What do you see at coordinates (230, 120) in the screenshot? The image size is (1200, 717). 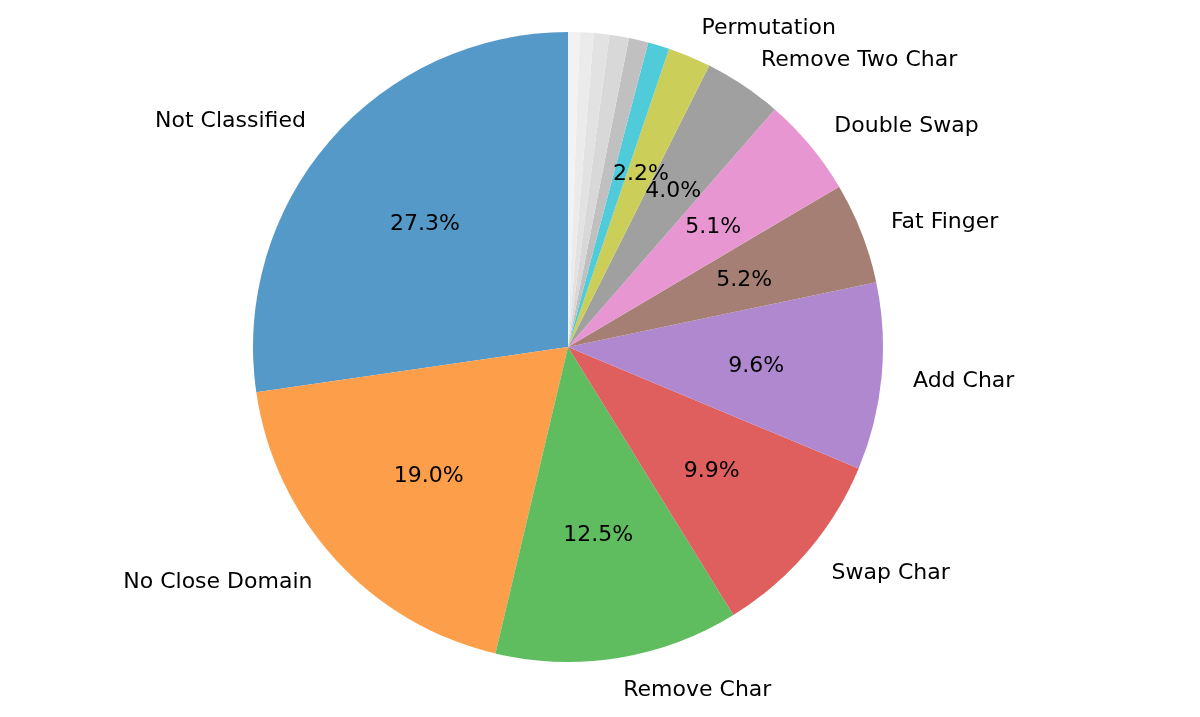 I see `slice-label: Not Classified` at bounding box center [230, 120].